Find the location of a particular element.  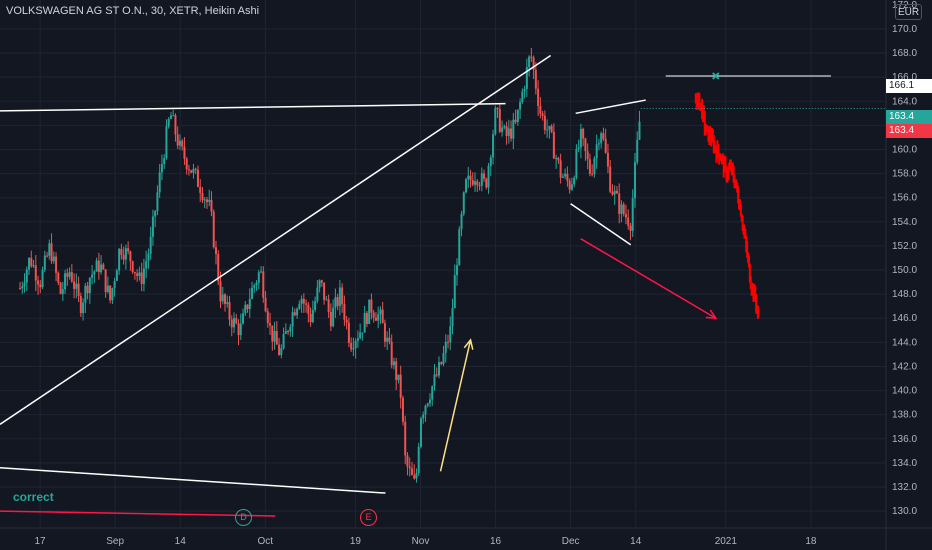

price-tick-label: 130.0 is located at coordinates (904, 511).